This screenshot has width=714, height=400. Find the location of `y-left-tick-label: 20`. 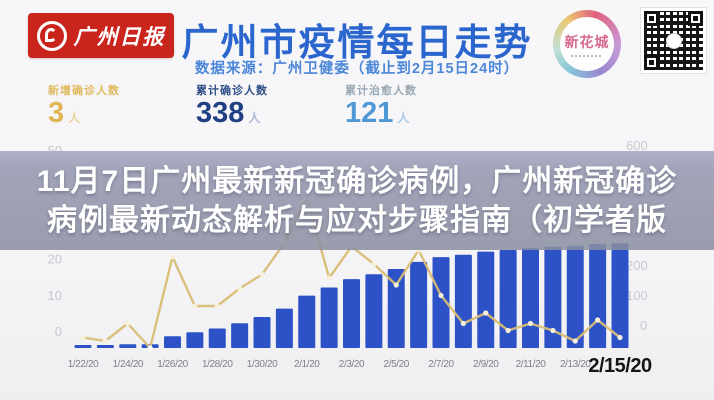

y-left-tick-label: 20 is located at coordinates (55, 259).